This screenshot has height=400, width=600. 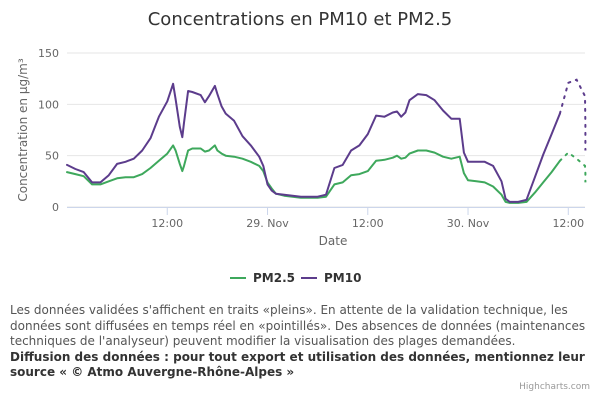 What do you see at coordinates (23, 129) in the screenshot?
I see `y-axis-title: Concentration en µg/m³` at bounding box center [23, 129].